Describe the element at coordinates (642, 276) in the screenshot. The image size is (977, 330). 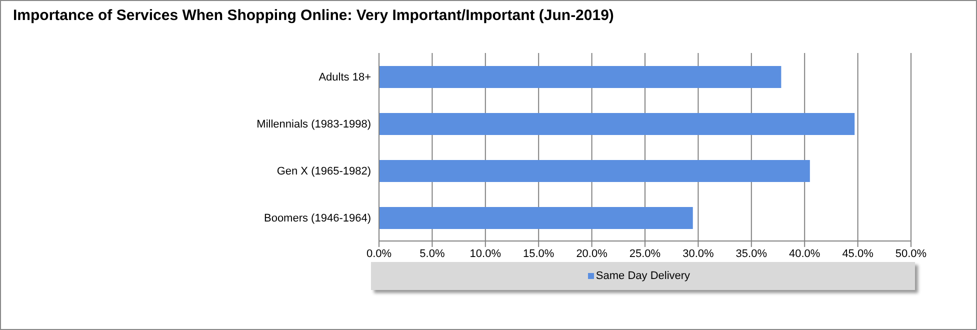
I see `legend-label: Same Day Delivery` at that location.